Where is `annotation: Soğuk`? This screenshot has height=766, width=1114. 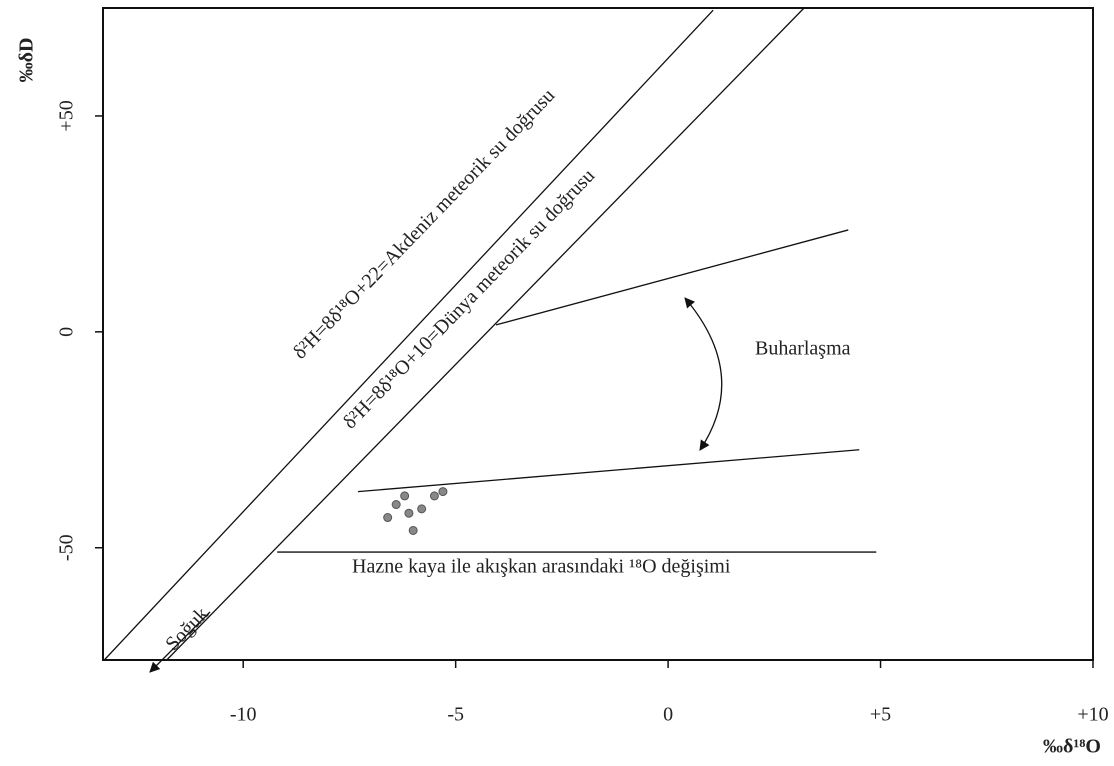 annotation: Soğuk is located at coordinates (186, 629).